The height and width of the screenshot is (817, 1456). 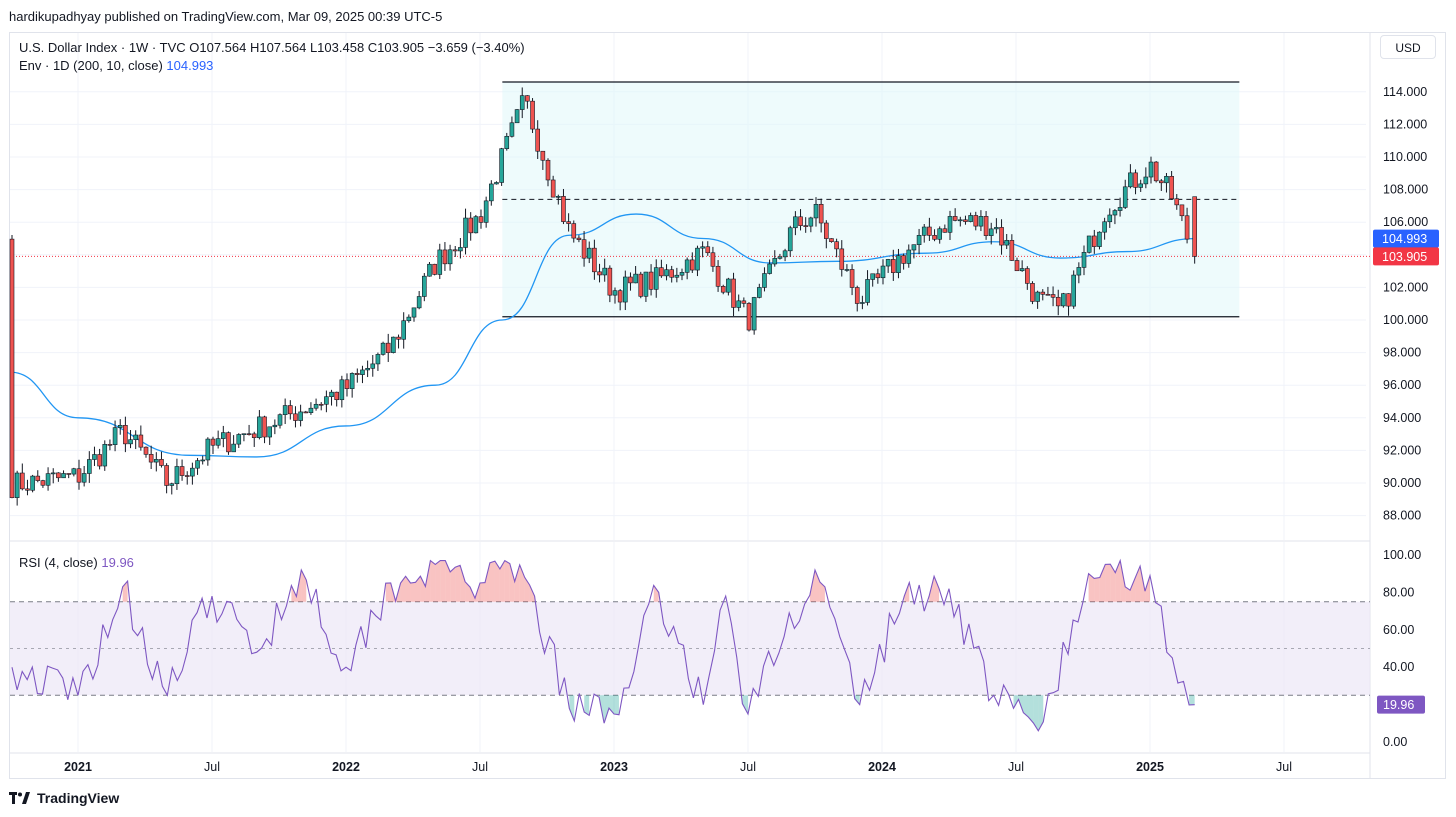 What do you see at coordinates (64, 798) in the screenshot?
I see `tradingview-logo: TradingView` at bounding box center [64, 798].